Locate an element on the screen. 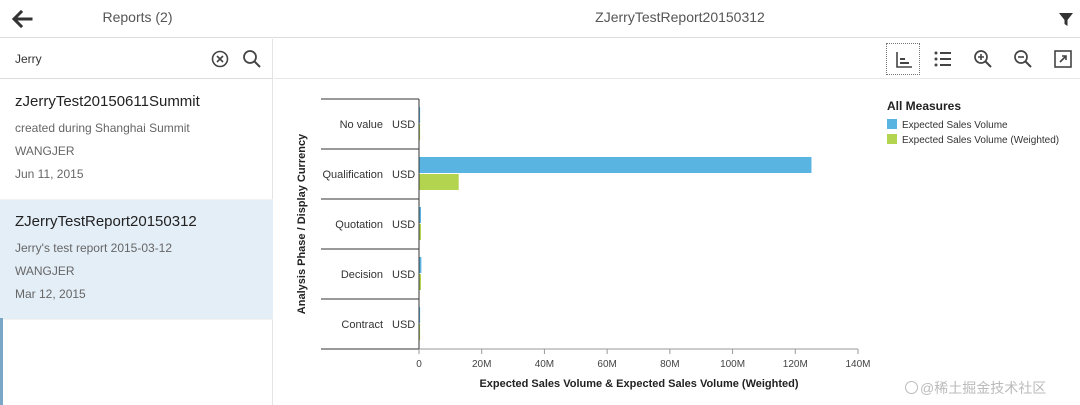 This screenshot has width=1080, height=405. report-title: zJerryTest20150611Summit is located at coordinates (107, 101).